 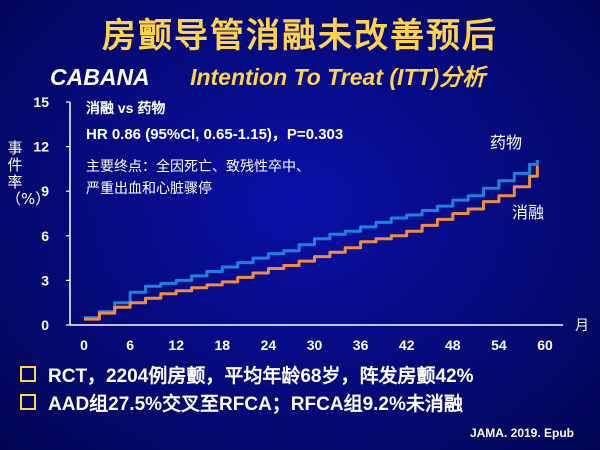 I want to click on x-tick-label: 0, so click(x=84, y=345).